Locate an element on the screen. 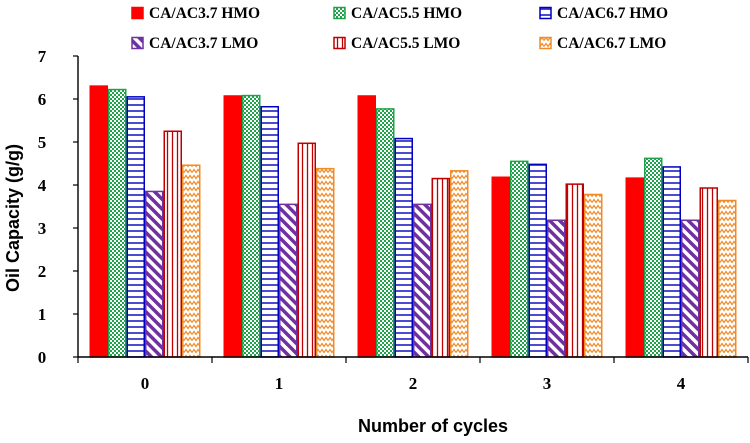 The image size is (750, 443). y-tick-label: 7 is located at coordinates (42, 56).